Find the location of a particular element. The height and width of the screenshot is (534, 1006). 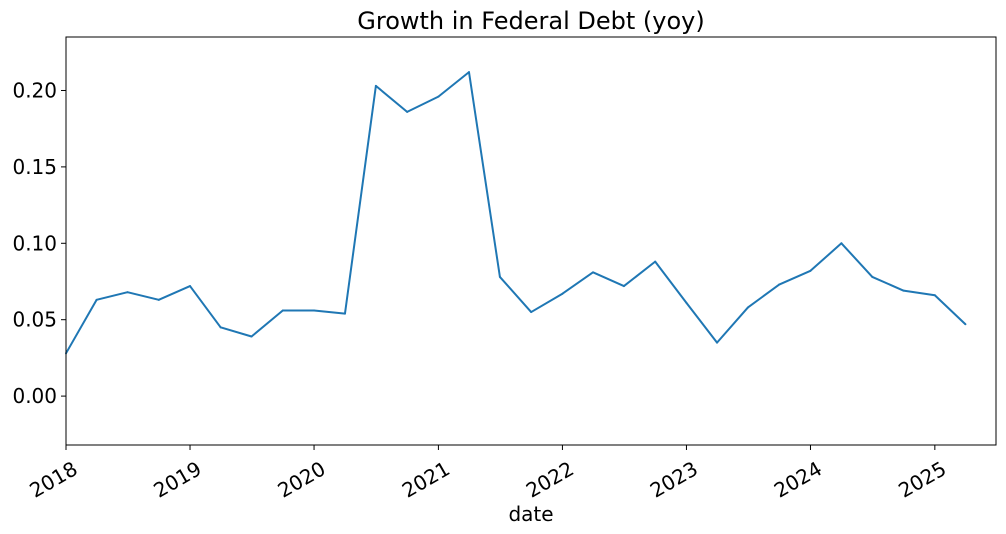

y-axis: 0.00 0.05 0.10 0.15 0.20 is located at coordinates (39, 243).